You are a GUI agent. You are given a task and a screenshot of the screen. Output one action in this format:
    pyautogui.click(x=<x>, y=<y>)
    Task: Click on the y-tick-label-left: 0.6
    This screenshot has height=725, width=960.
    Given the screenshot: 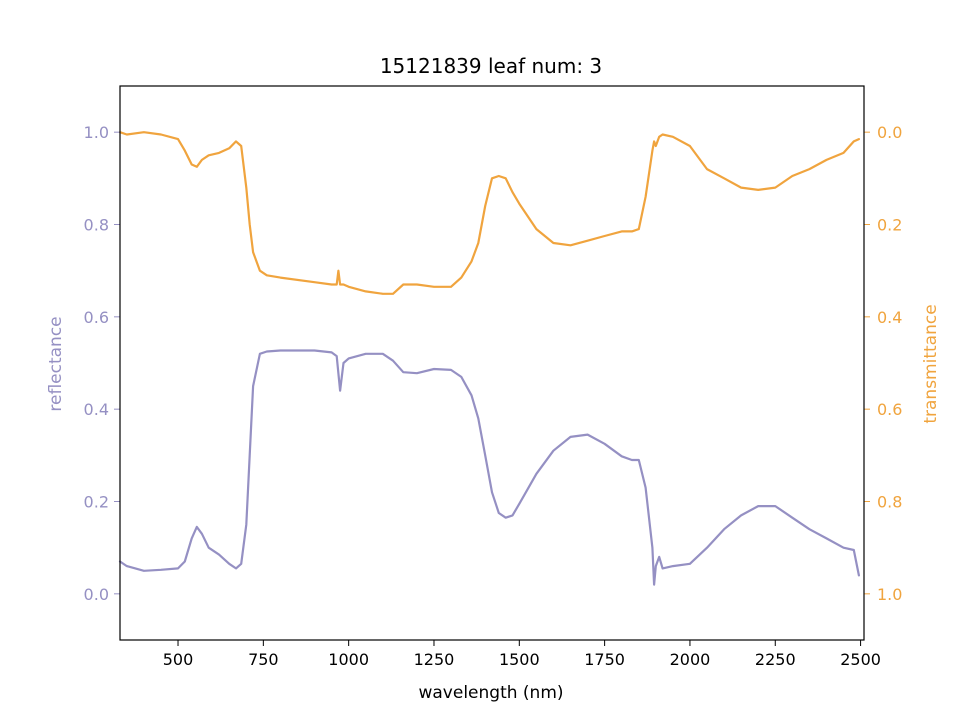 What is the action you would take?
    pyautogui.click(x=96, y=317)
    